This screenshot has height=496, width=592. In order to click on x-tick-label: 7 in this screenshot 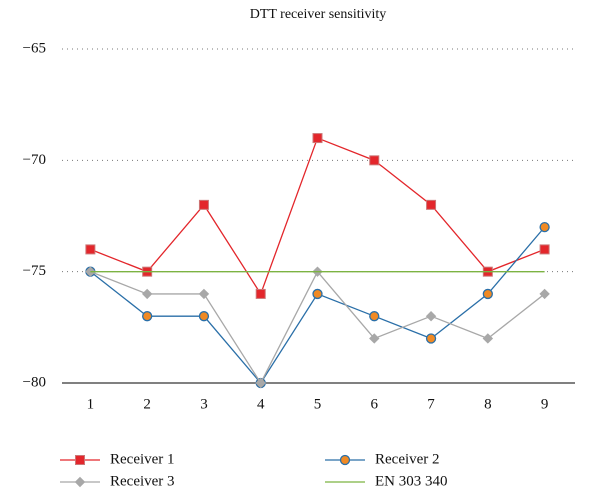, I will do `click(431, 404)`.